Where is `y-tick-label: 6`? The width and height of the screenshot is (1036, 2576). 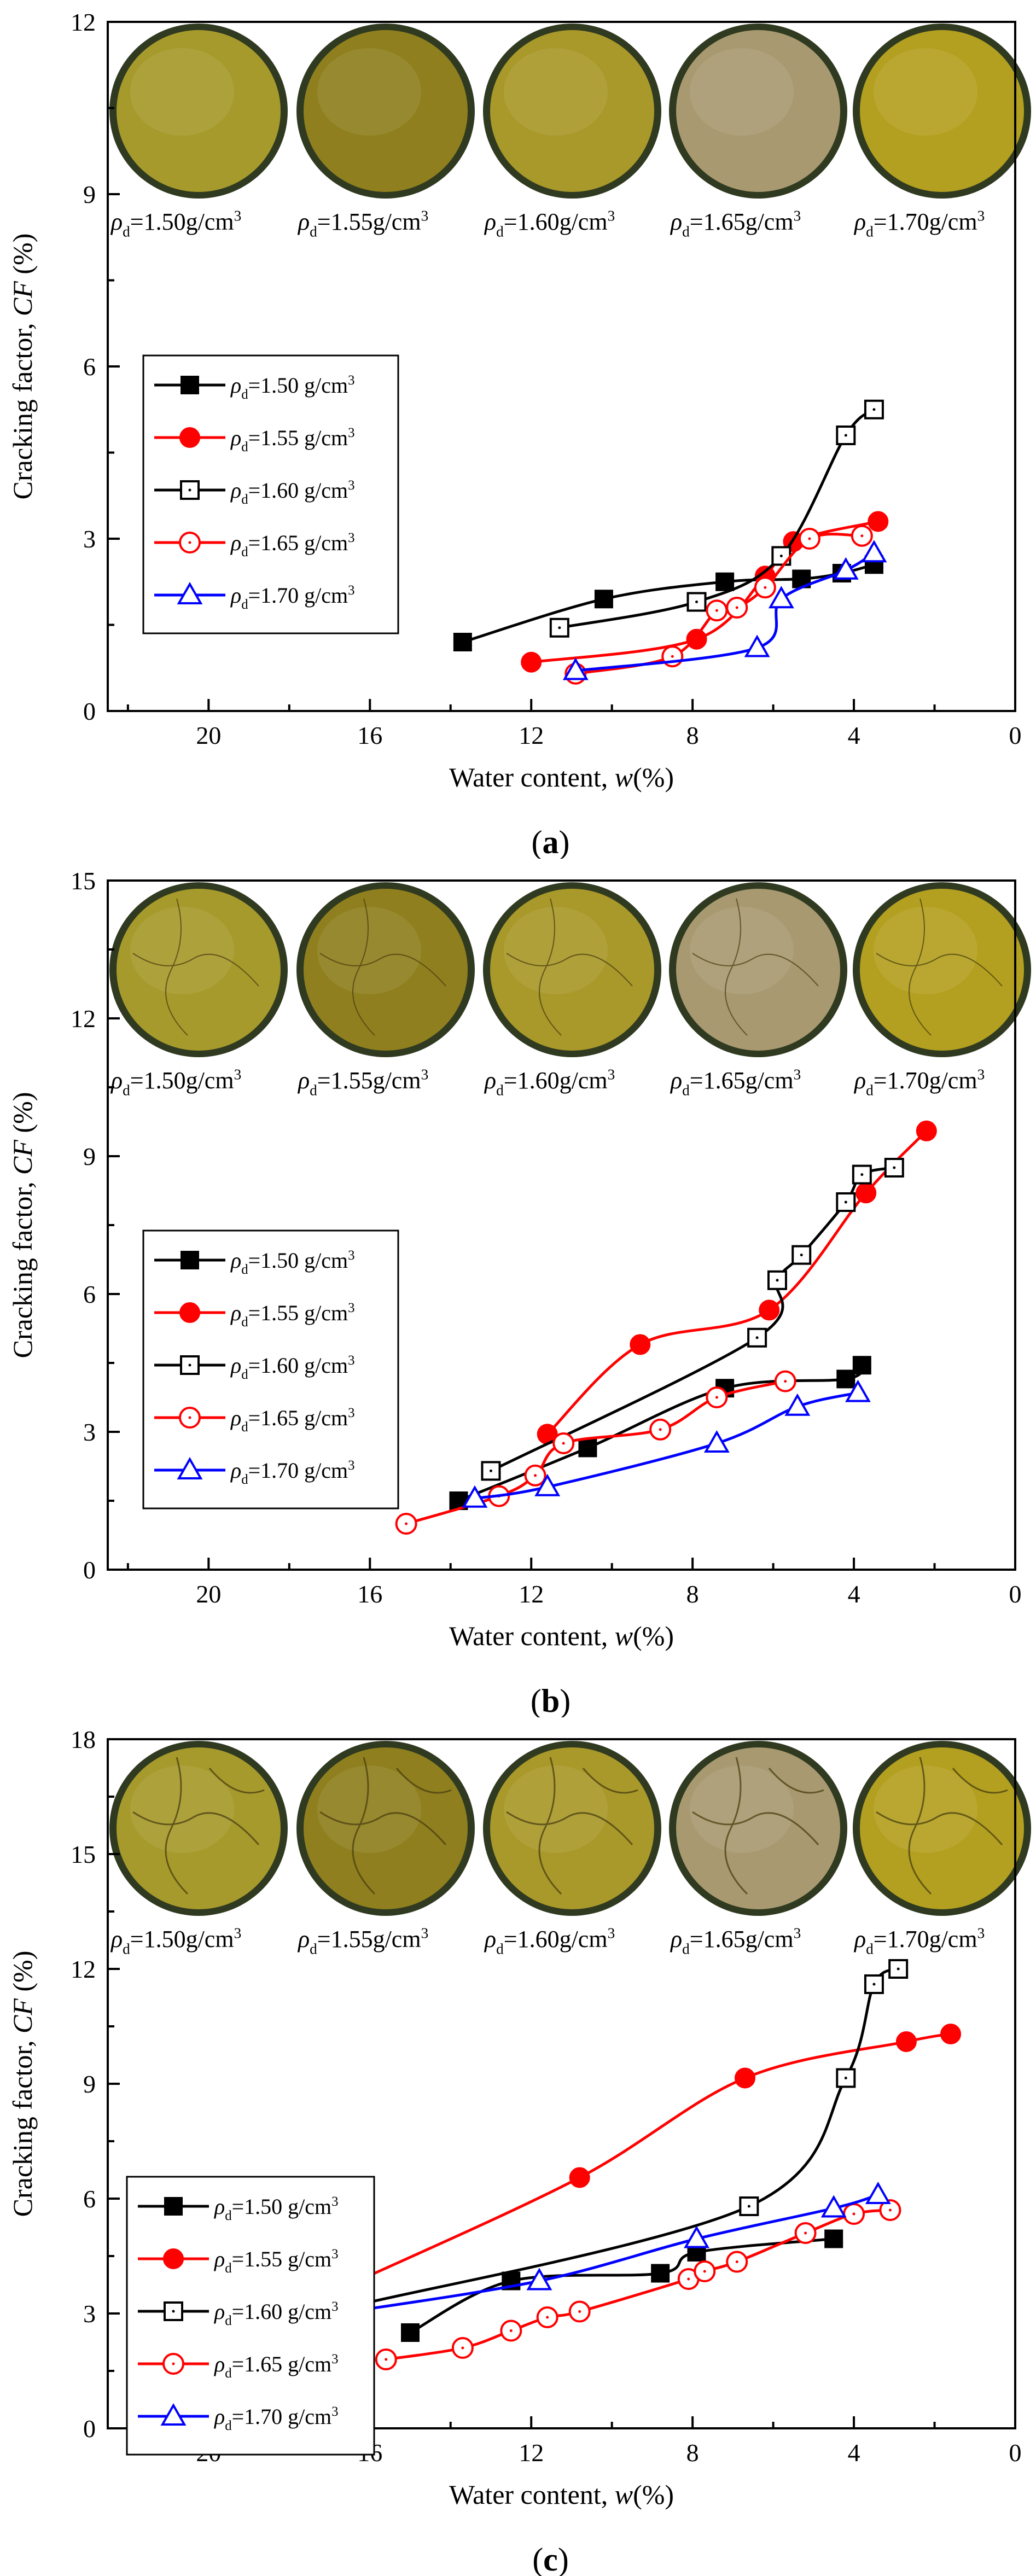
y-tick-label: 6 is located at coordinates (89, 2199).